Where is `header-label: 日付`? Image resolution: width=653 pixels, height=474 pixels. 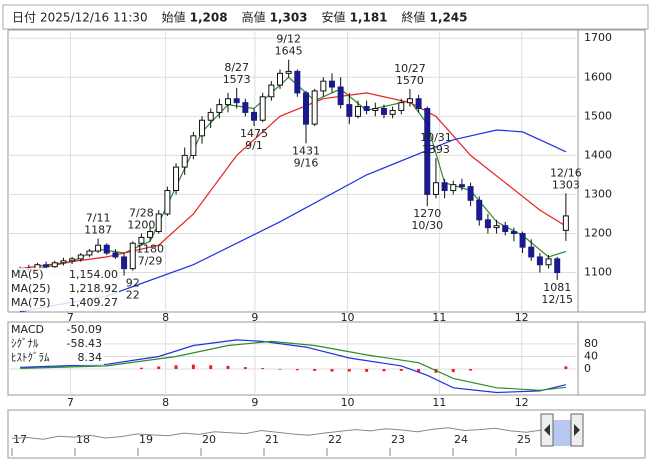 header-label: 日付 is located at coordinates (24, 18).